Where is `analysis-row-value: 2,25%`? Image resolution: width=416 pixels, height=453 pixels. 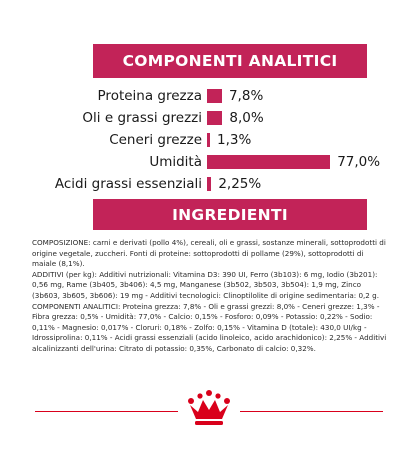
analysis-row-value: 2,25% is located at coordinates (240, 184).